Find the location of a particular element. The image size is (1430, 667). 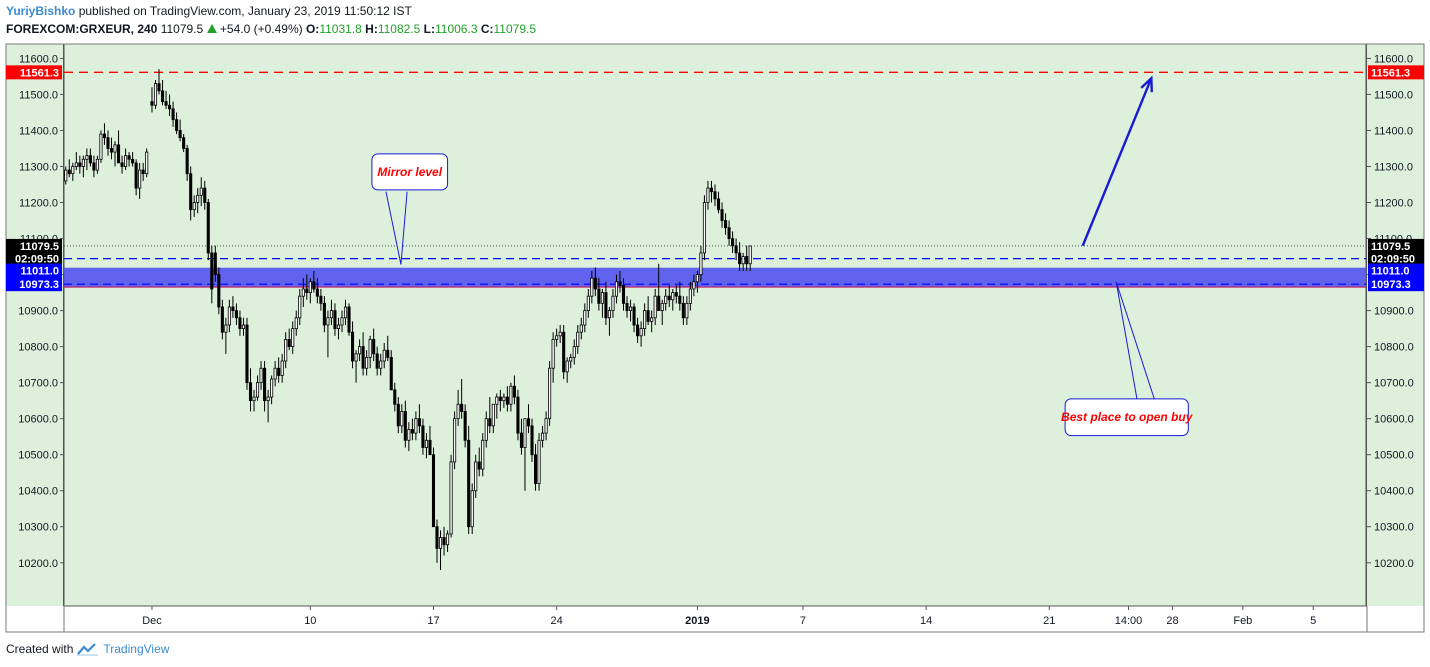

price-label-right: 02:09:50 is located at coordinates (1393, 260).